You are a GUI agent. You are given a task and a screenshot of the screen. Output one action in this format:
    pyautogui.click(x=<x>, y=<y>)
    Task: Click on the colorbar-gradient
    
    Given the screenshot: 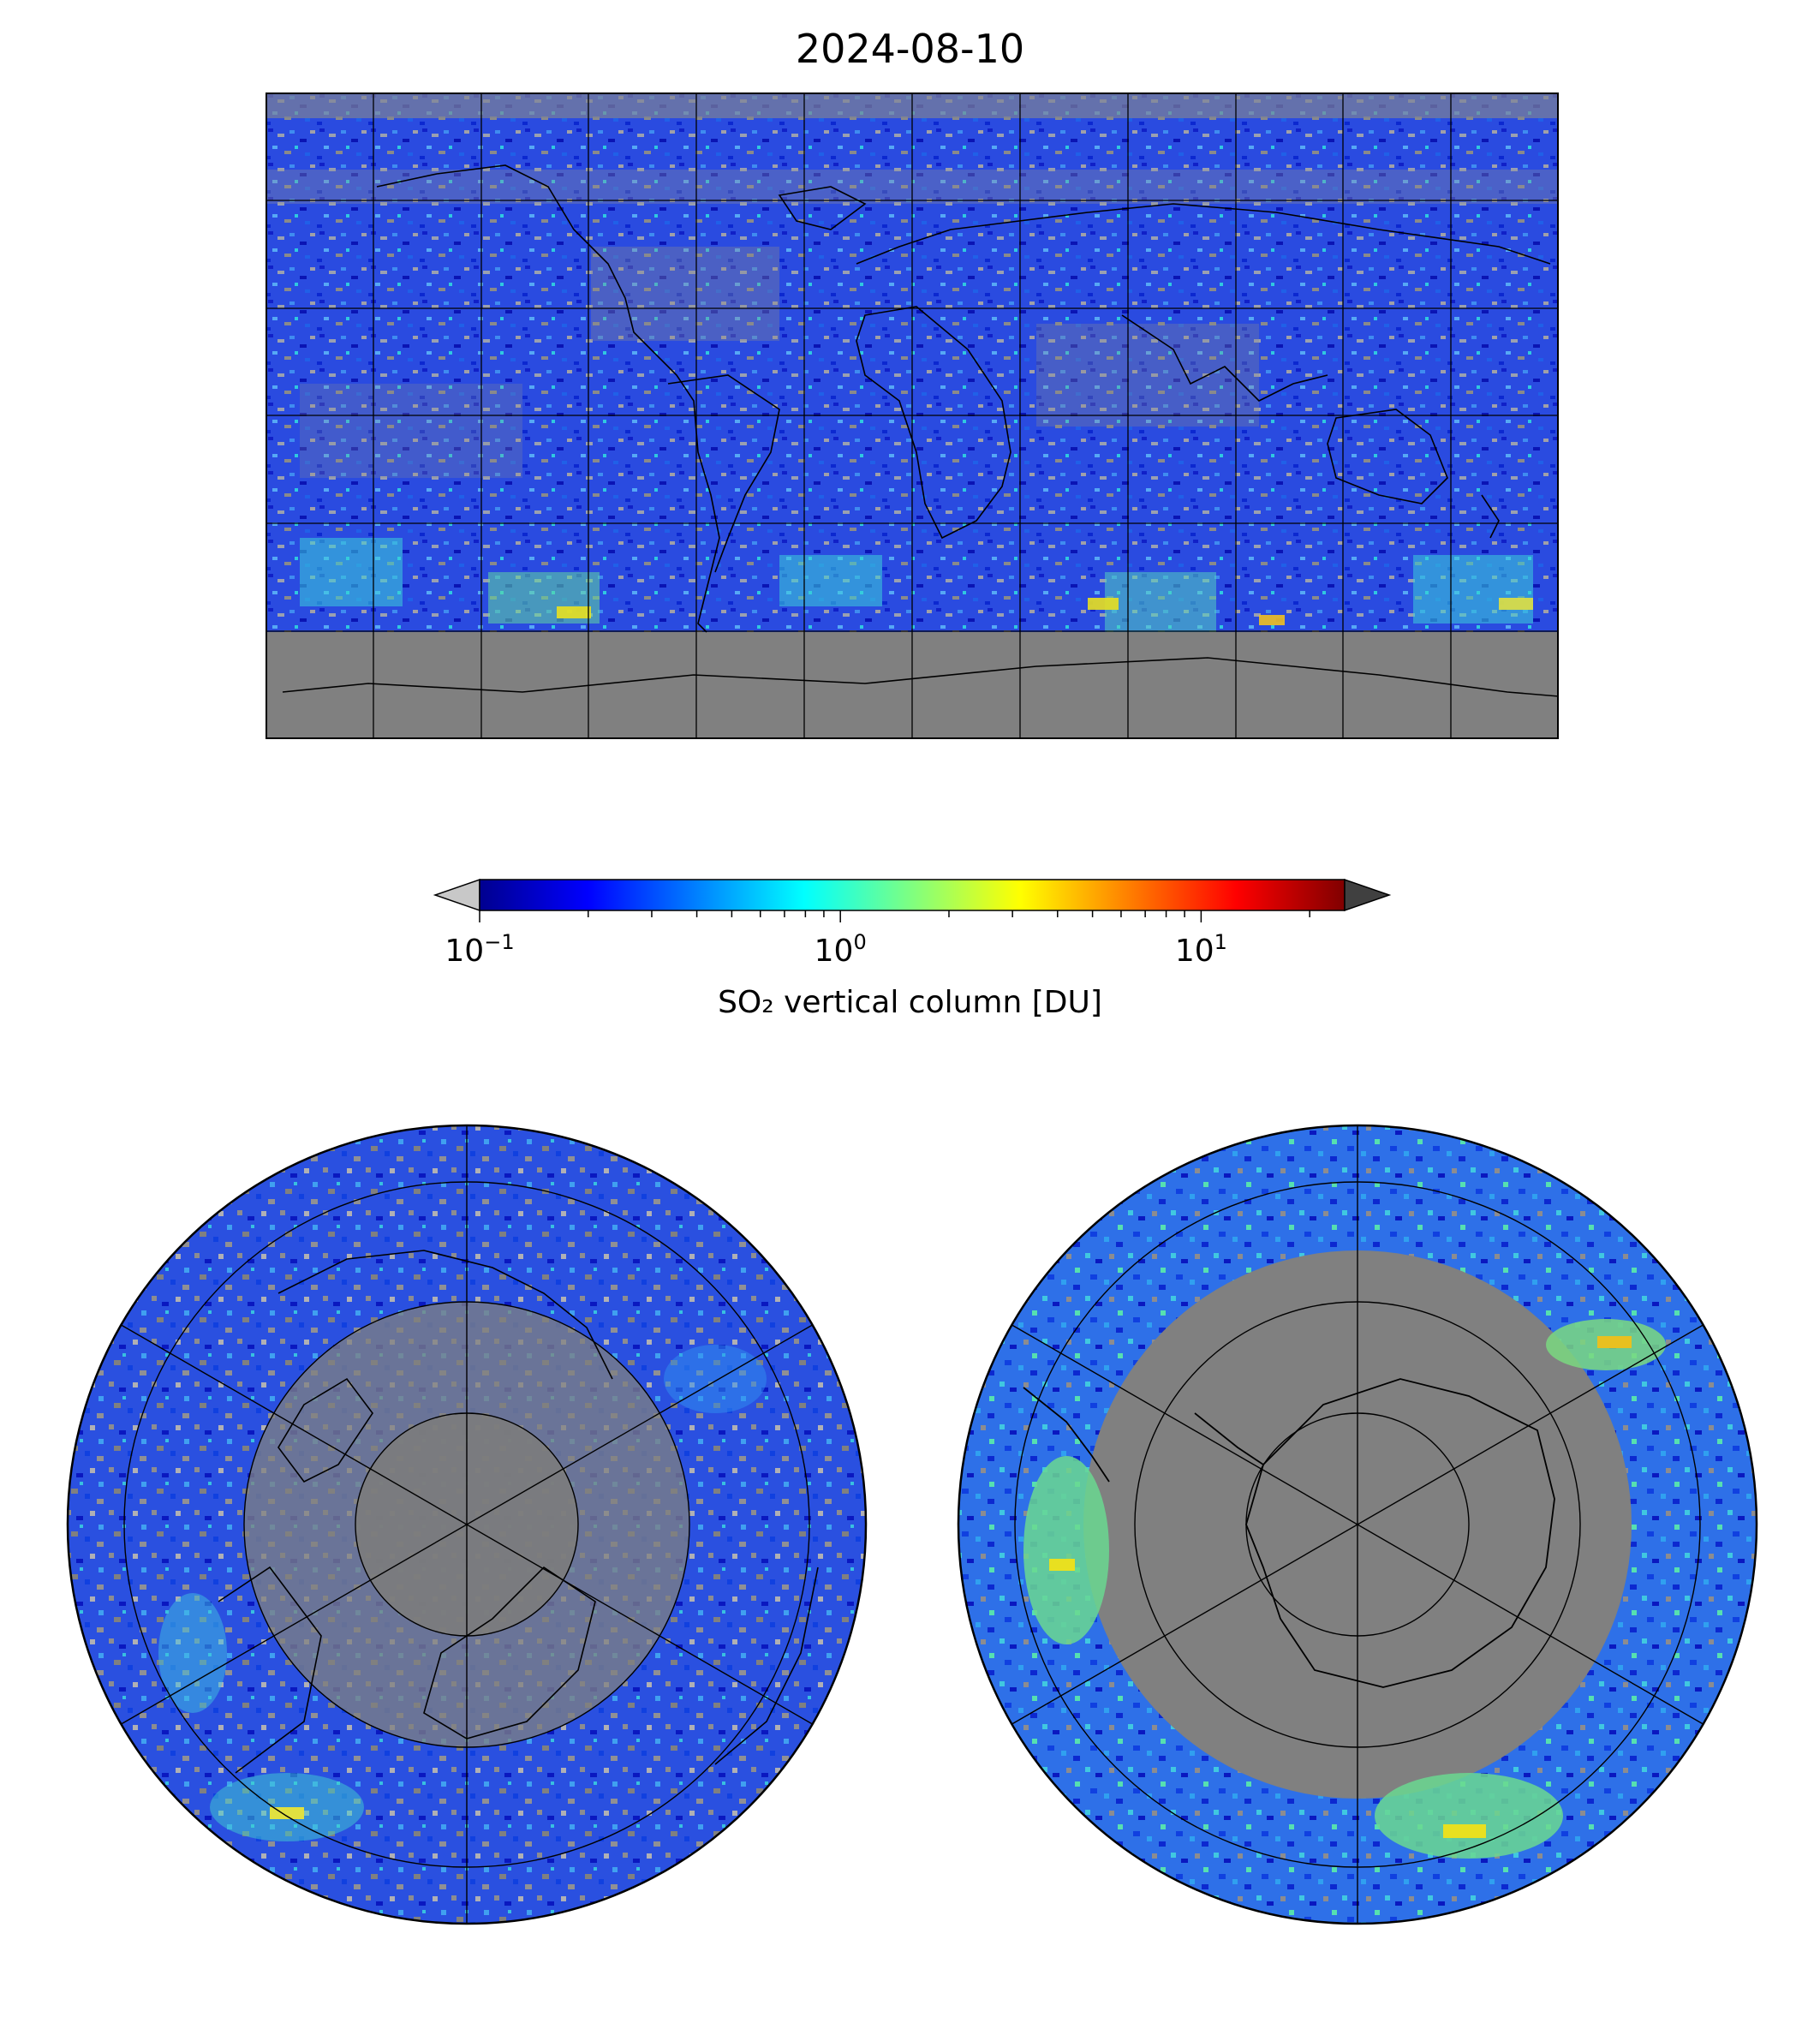 What is the action you would take?
    pyautogui.click(x=912, y=895)
    